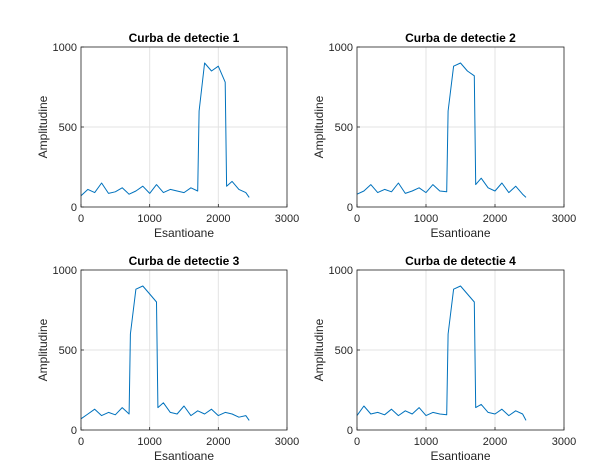 This screenshot has width=595, height=474. Describe the element at coordinates (460, 261) in the screenshot. I see `chart-title: Curba de detectie 4` at that location.